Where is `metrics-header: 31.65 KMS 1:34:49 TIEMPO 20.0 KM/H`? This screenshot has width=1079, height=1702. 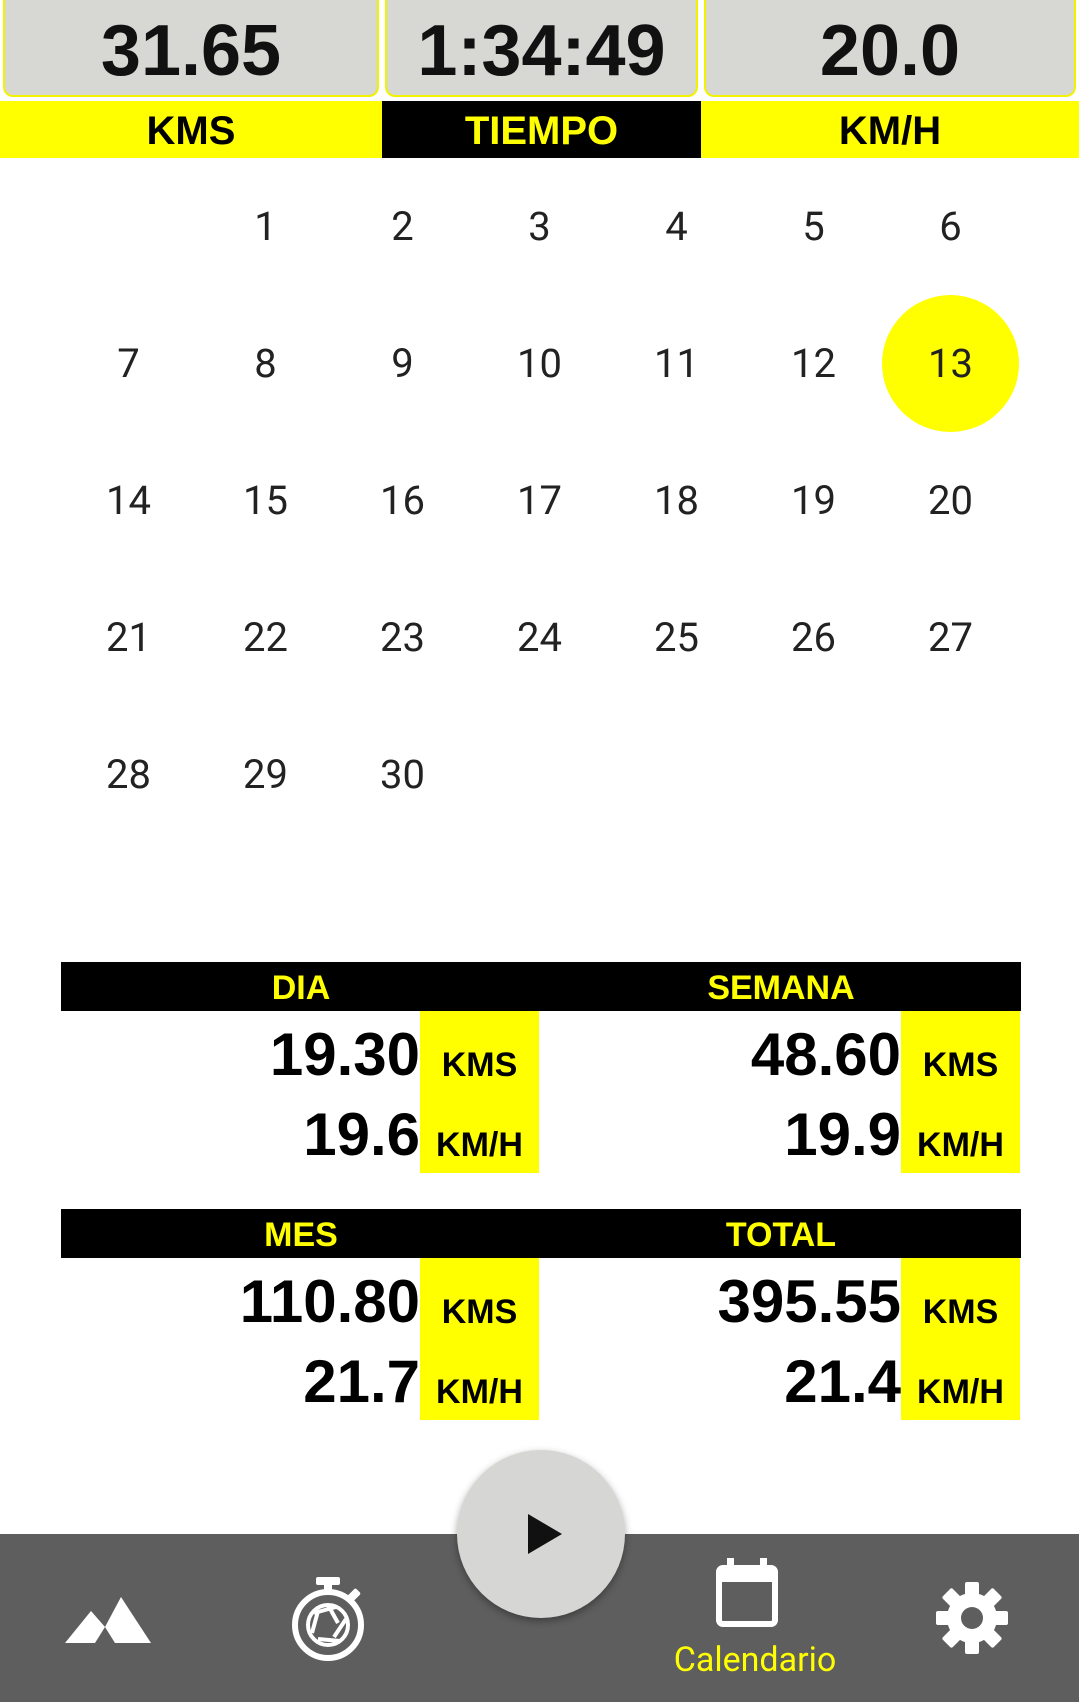 metrics-header: 31.65 KMS 1:34:49 TIEMPO 20.0 KM/H is located at coordinates (539, 79).